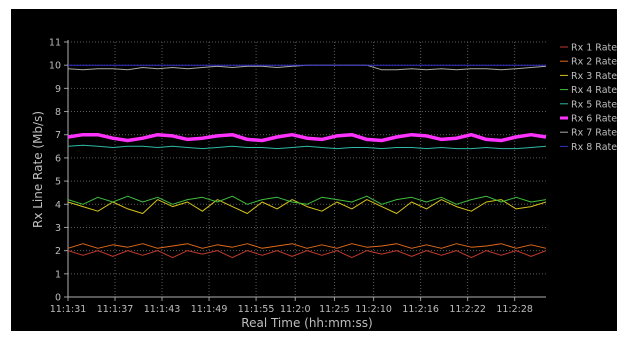  Describe the element at coordinates (115, 309) in the screenshot. I see `x-tick-label: 11:1:37` at that location.